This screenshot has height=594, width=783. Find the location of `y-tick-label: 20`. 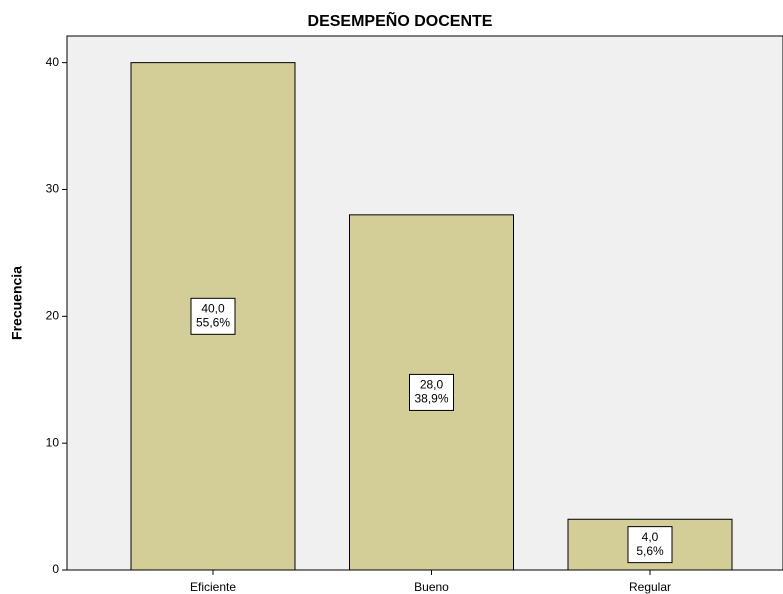

y-tick-label: 20 is located at coordinates (53, 315).